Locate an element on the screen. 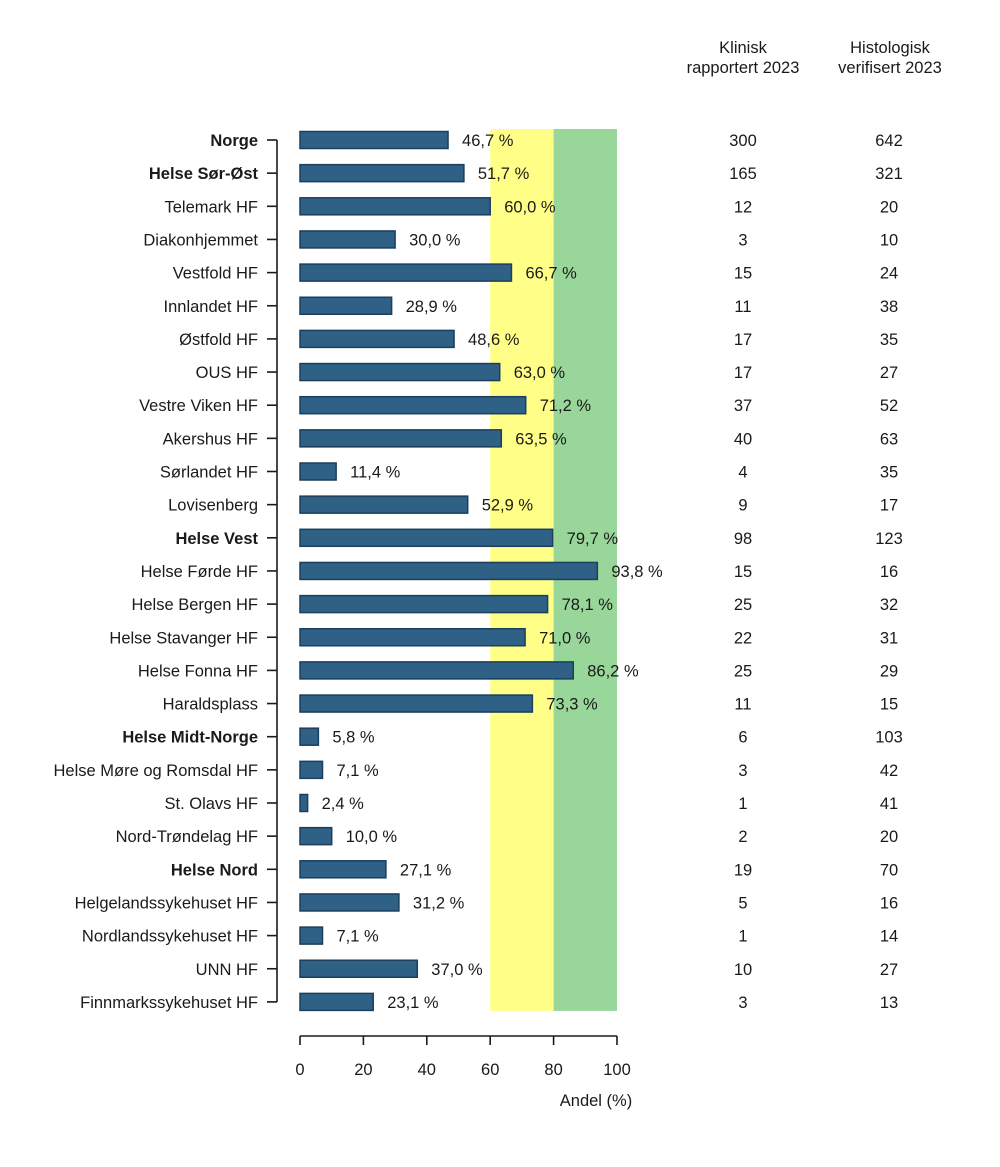  category-label: Helse Nord is located at coordinates (214, 870).